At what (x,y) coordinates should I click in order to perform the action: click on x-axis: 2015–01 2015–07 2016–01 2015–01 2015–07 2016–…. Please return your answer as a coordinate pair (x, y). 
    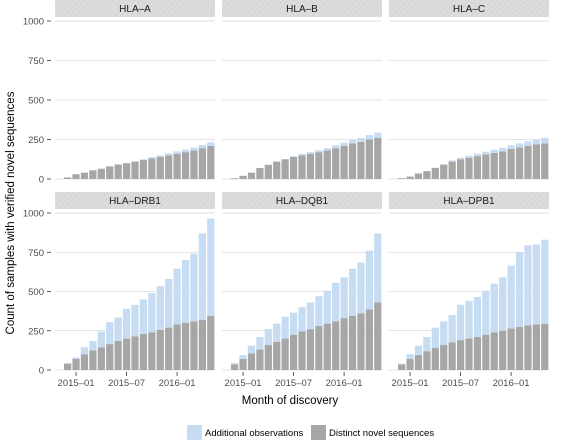
    Looking at the image, I should click on (294, 380).